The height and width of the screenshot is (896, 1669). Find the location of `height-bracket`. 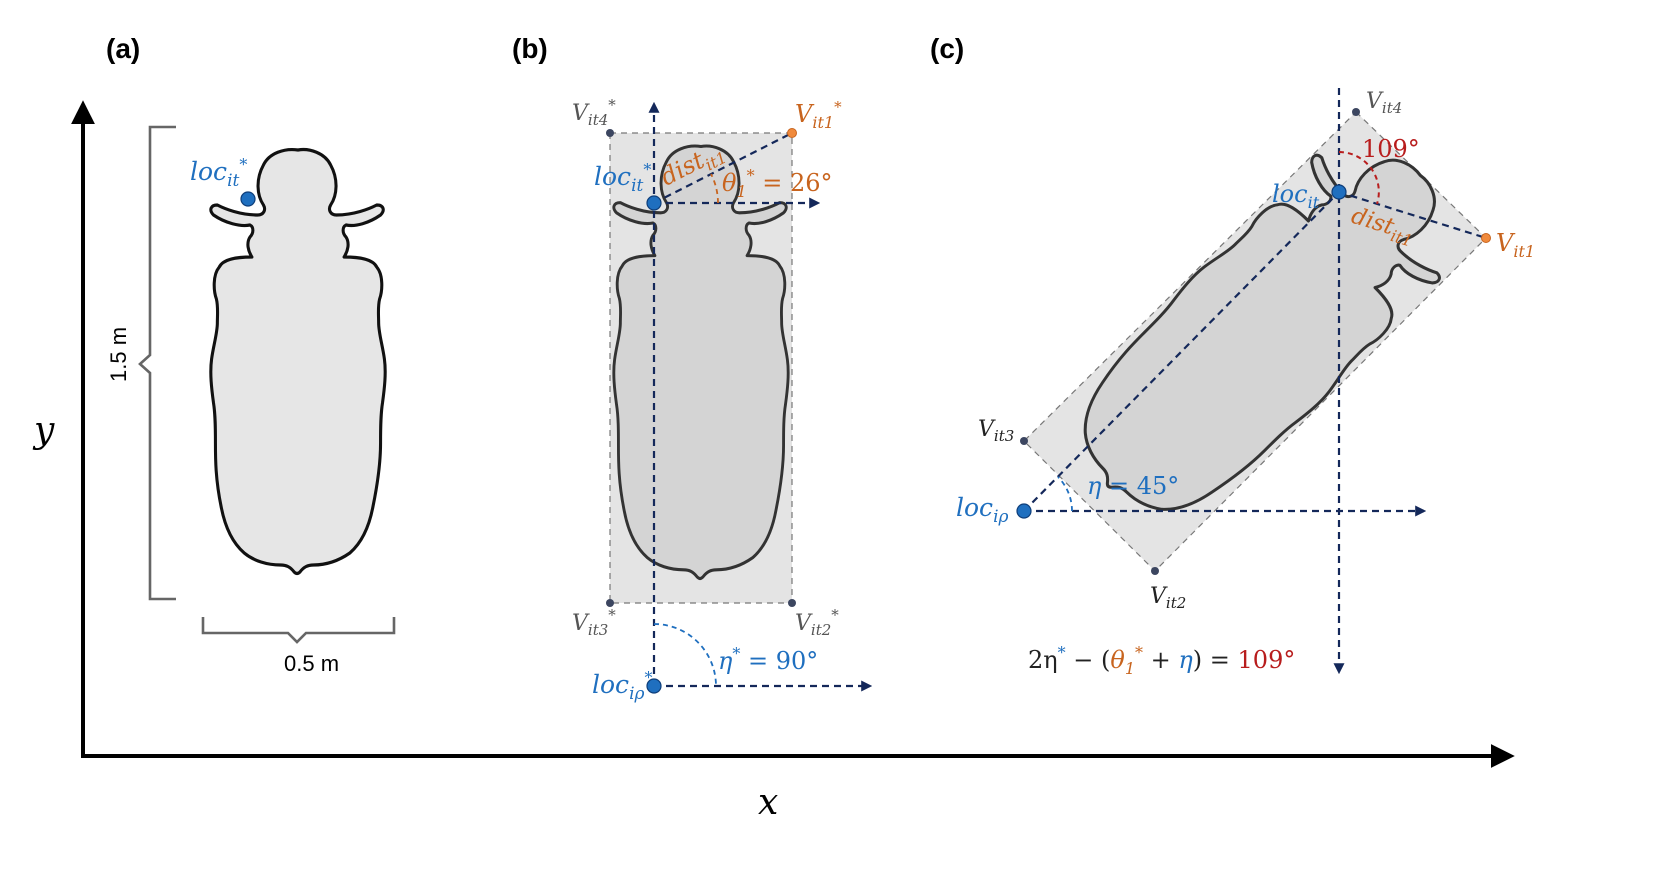

height-bracket is located at coordinates (157, 363).